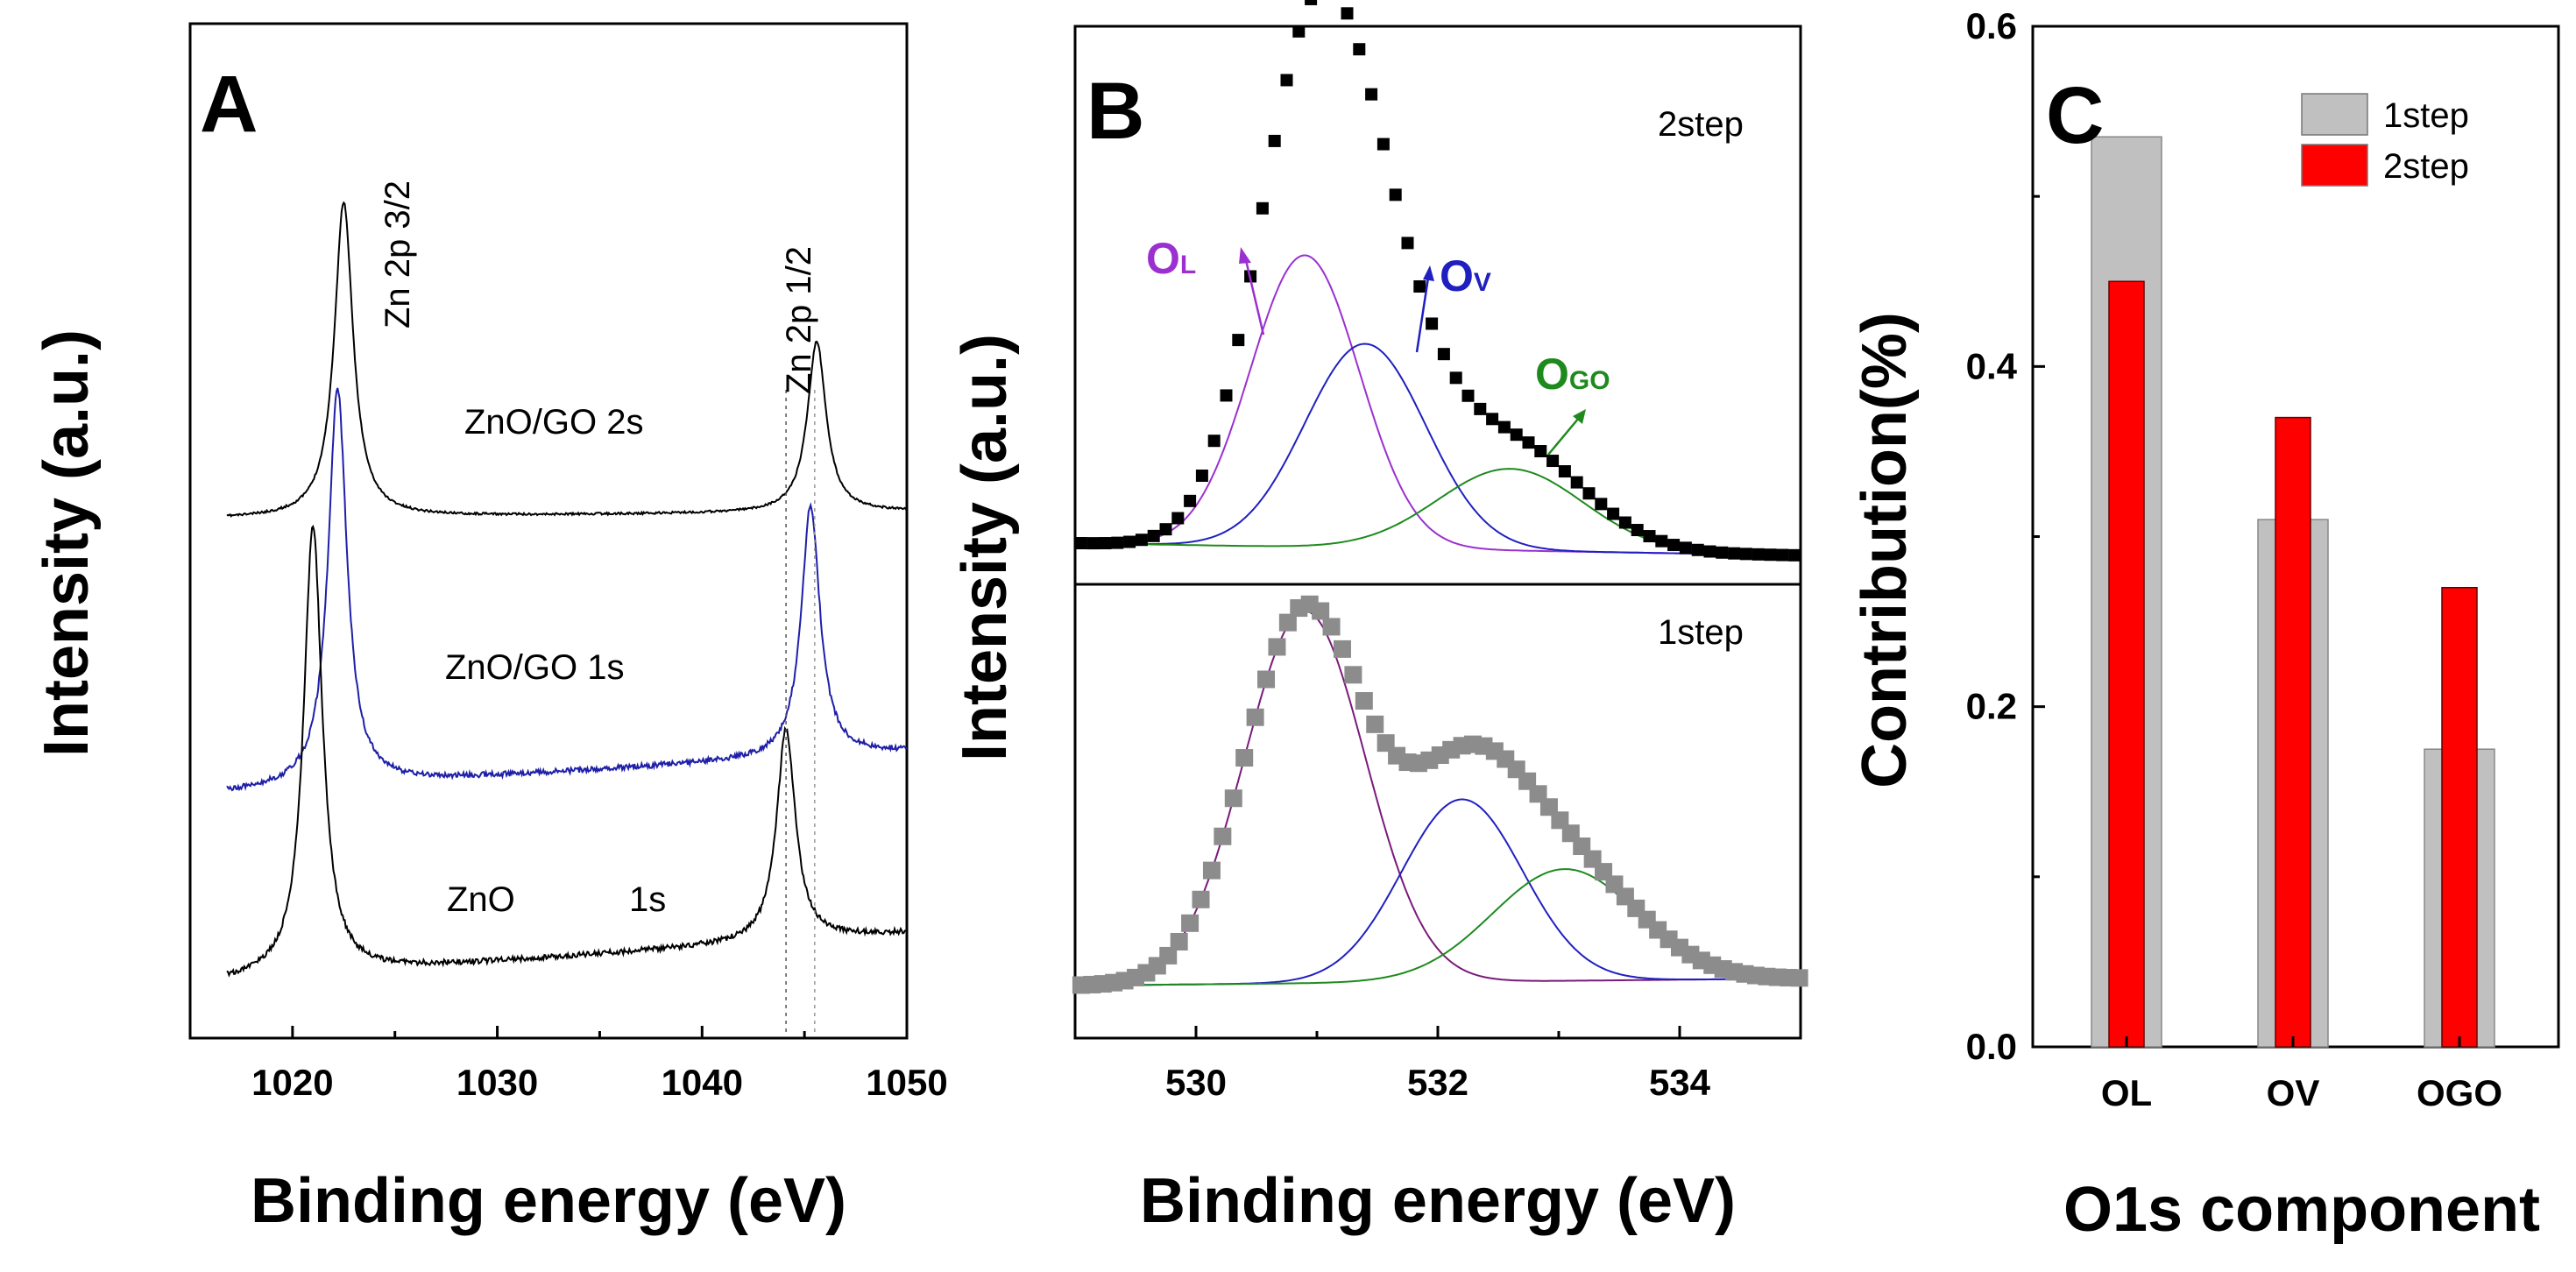 This screenshot has height=1272, width=2576. I want to click on subplot-label-2step: 2step, so click(1701, 124).